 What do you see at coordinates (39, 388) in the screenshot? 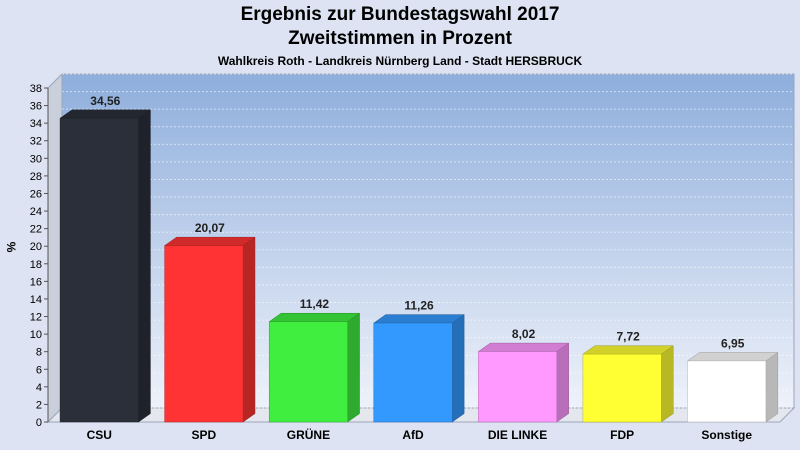
I see `y-tick-label: 4` at bounding box center [39, 388].